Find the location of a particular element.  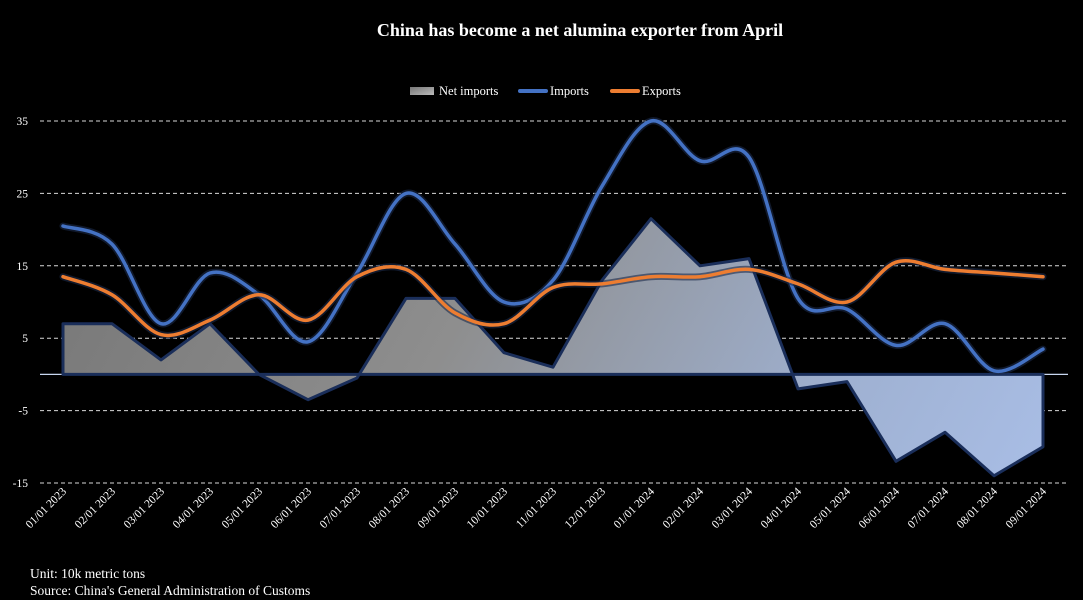

unit-note: Unit: 10k metric tons is located at coordinates (88, 573).